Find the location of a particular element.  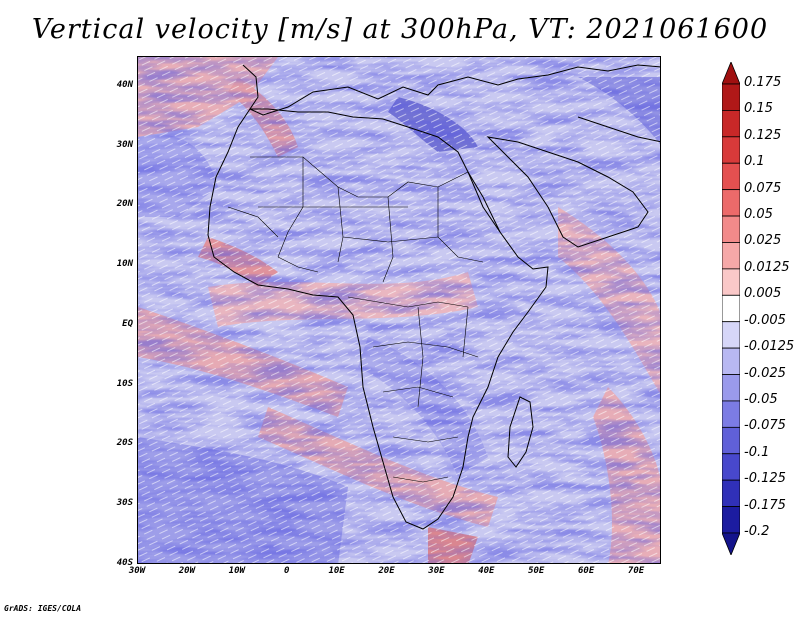

latitude-tick-label: 40N is located at coordinates (124, 84).